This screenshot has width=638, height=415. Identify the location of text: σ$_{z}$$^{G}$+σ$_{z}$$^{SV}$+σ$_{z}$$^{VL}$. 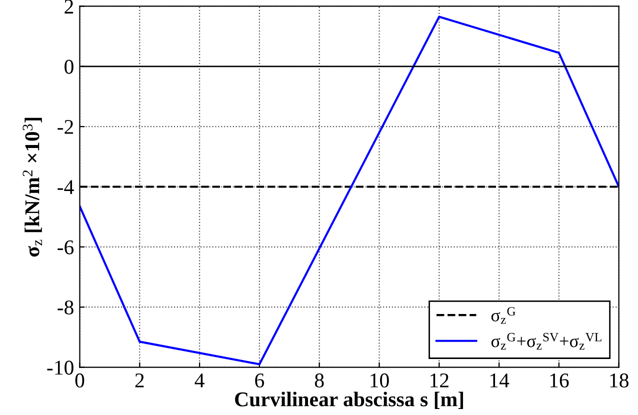
(546, 341).